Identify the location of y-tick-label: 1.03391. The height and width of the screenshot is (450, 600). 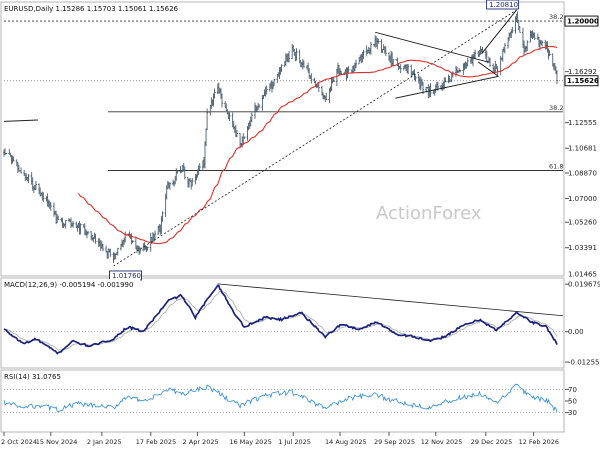
(582, 248).